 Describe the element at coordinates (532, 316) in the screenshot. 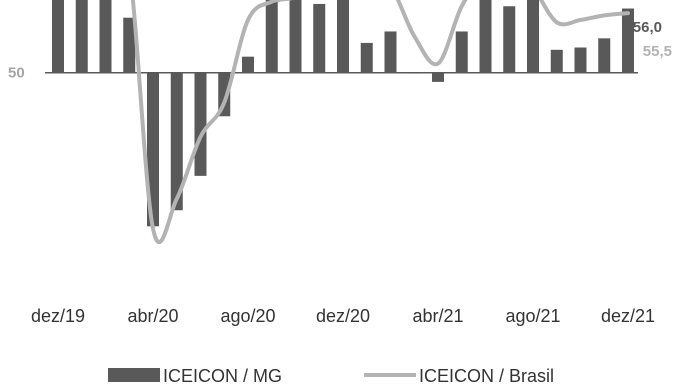

I see `x-tick-label: ago/21` at that location.